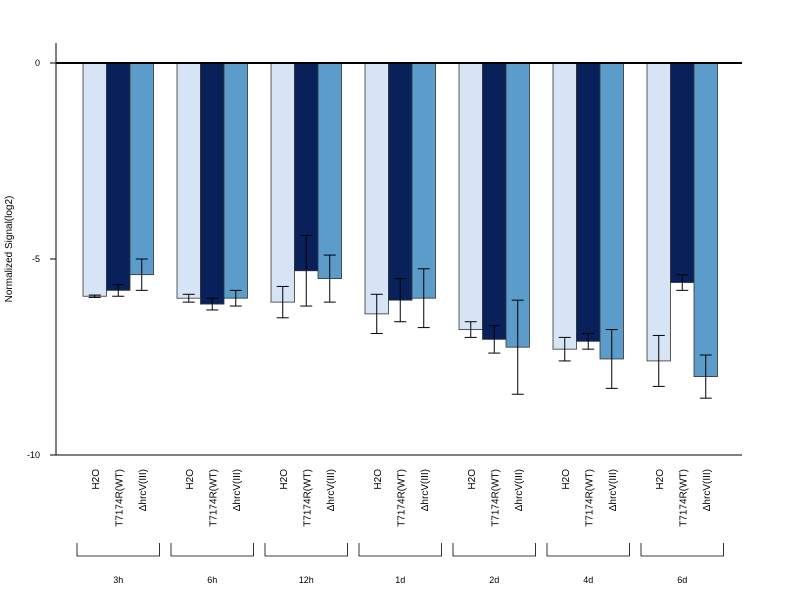 This screenshot has height=600, width=800. I want to click on group-label: 6h, so click(212, 580).